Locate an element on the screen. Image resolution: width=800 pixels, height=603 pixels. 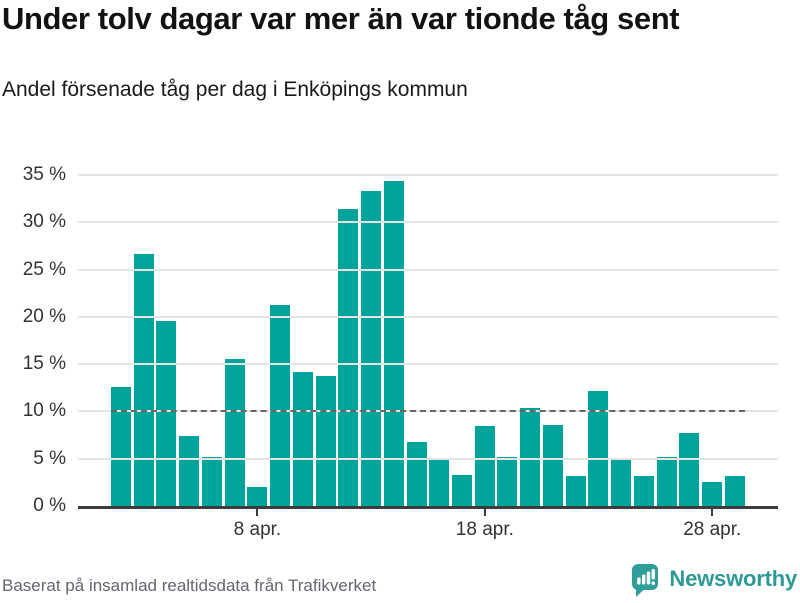
bar-8apr is located at coordinates (257, 496).